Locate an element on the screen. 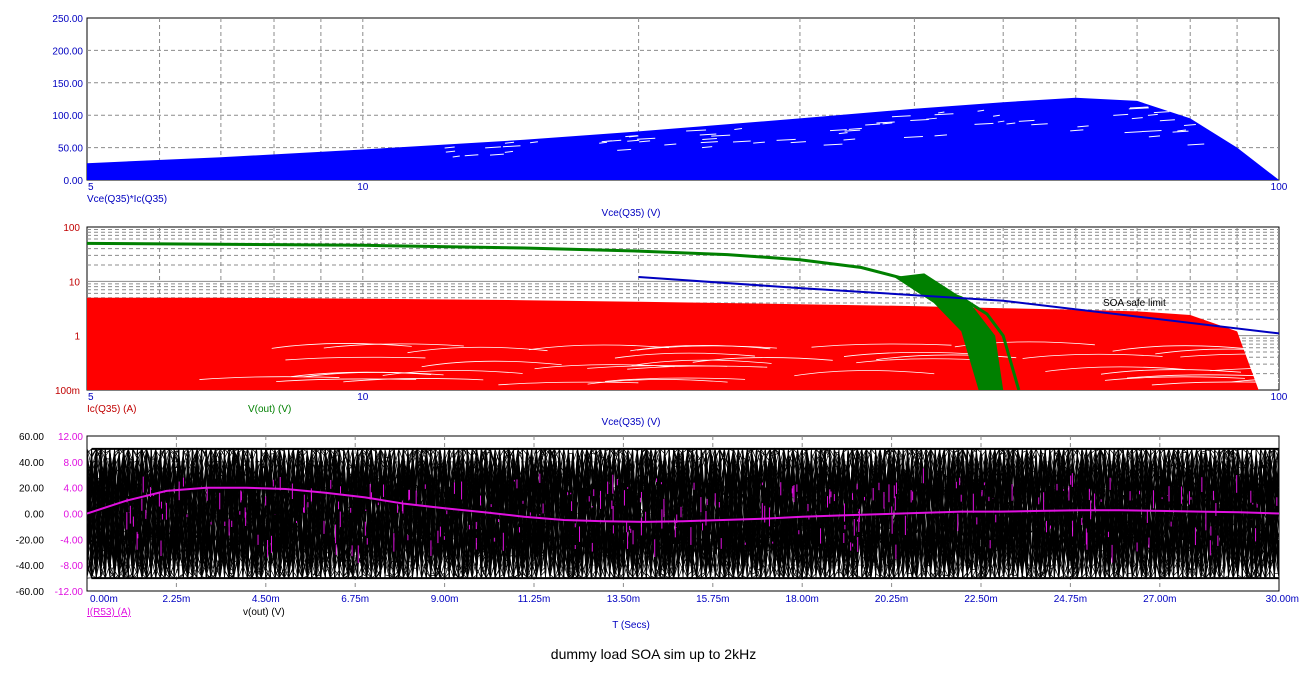 This screenshot has height=678, width=1307. y-left-tick-label: -60.00 is located at coordinates (30, 592).